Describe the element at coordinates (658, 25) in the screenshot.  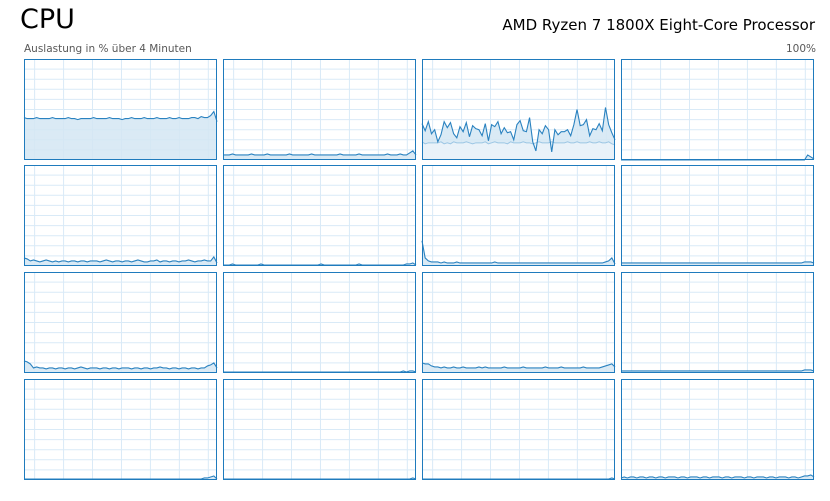
I see `cpu-model-name: AMD Ryzen 7 1800X Eight-Core Processor` at that location.